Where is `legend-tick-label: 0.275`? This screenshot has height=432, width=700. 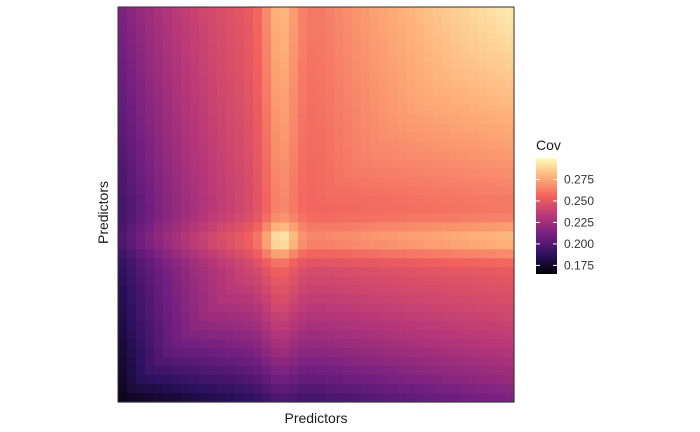 legend-tick-label: 0.275 is located at coordinates (579, 179).